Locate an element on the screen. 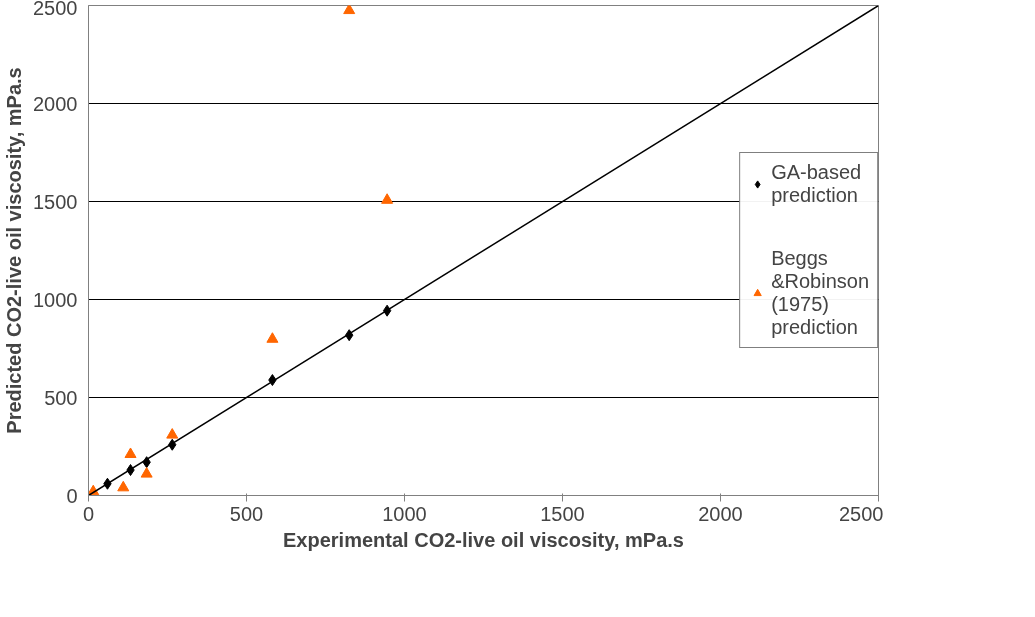 This screenshot has height=617, width=1035. y-tick-label: 2000 is located at coordinates (55, 103).